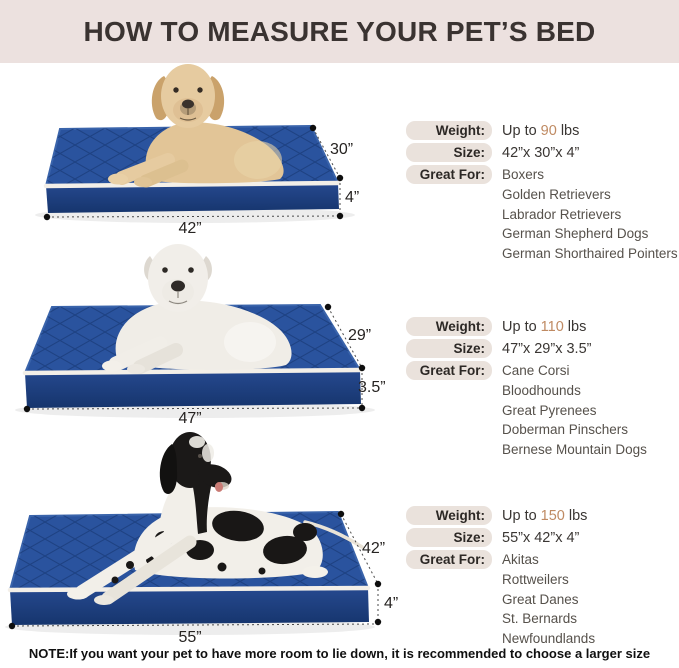  Describe the element at coordinates (565, 430) in the screenshot. I see `breed-item: Doberman Pinschers` at that location.